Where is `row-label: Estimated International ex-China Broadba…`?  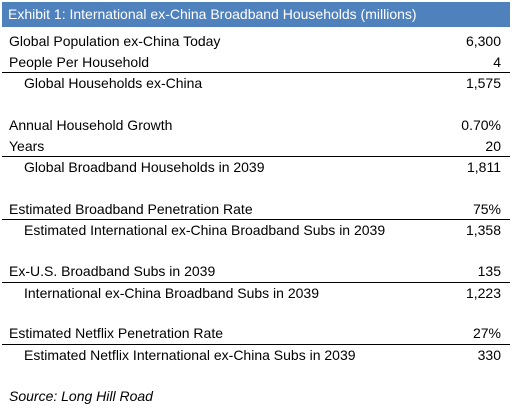
row-label: Estimated International ex-China Broadba… is located at coordinates (205, 230).